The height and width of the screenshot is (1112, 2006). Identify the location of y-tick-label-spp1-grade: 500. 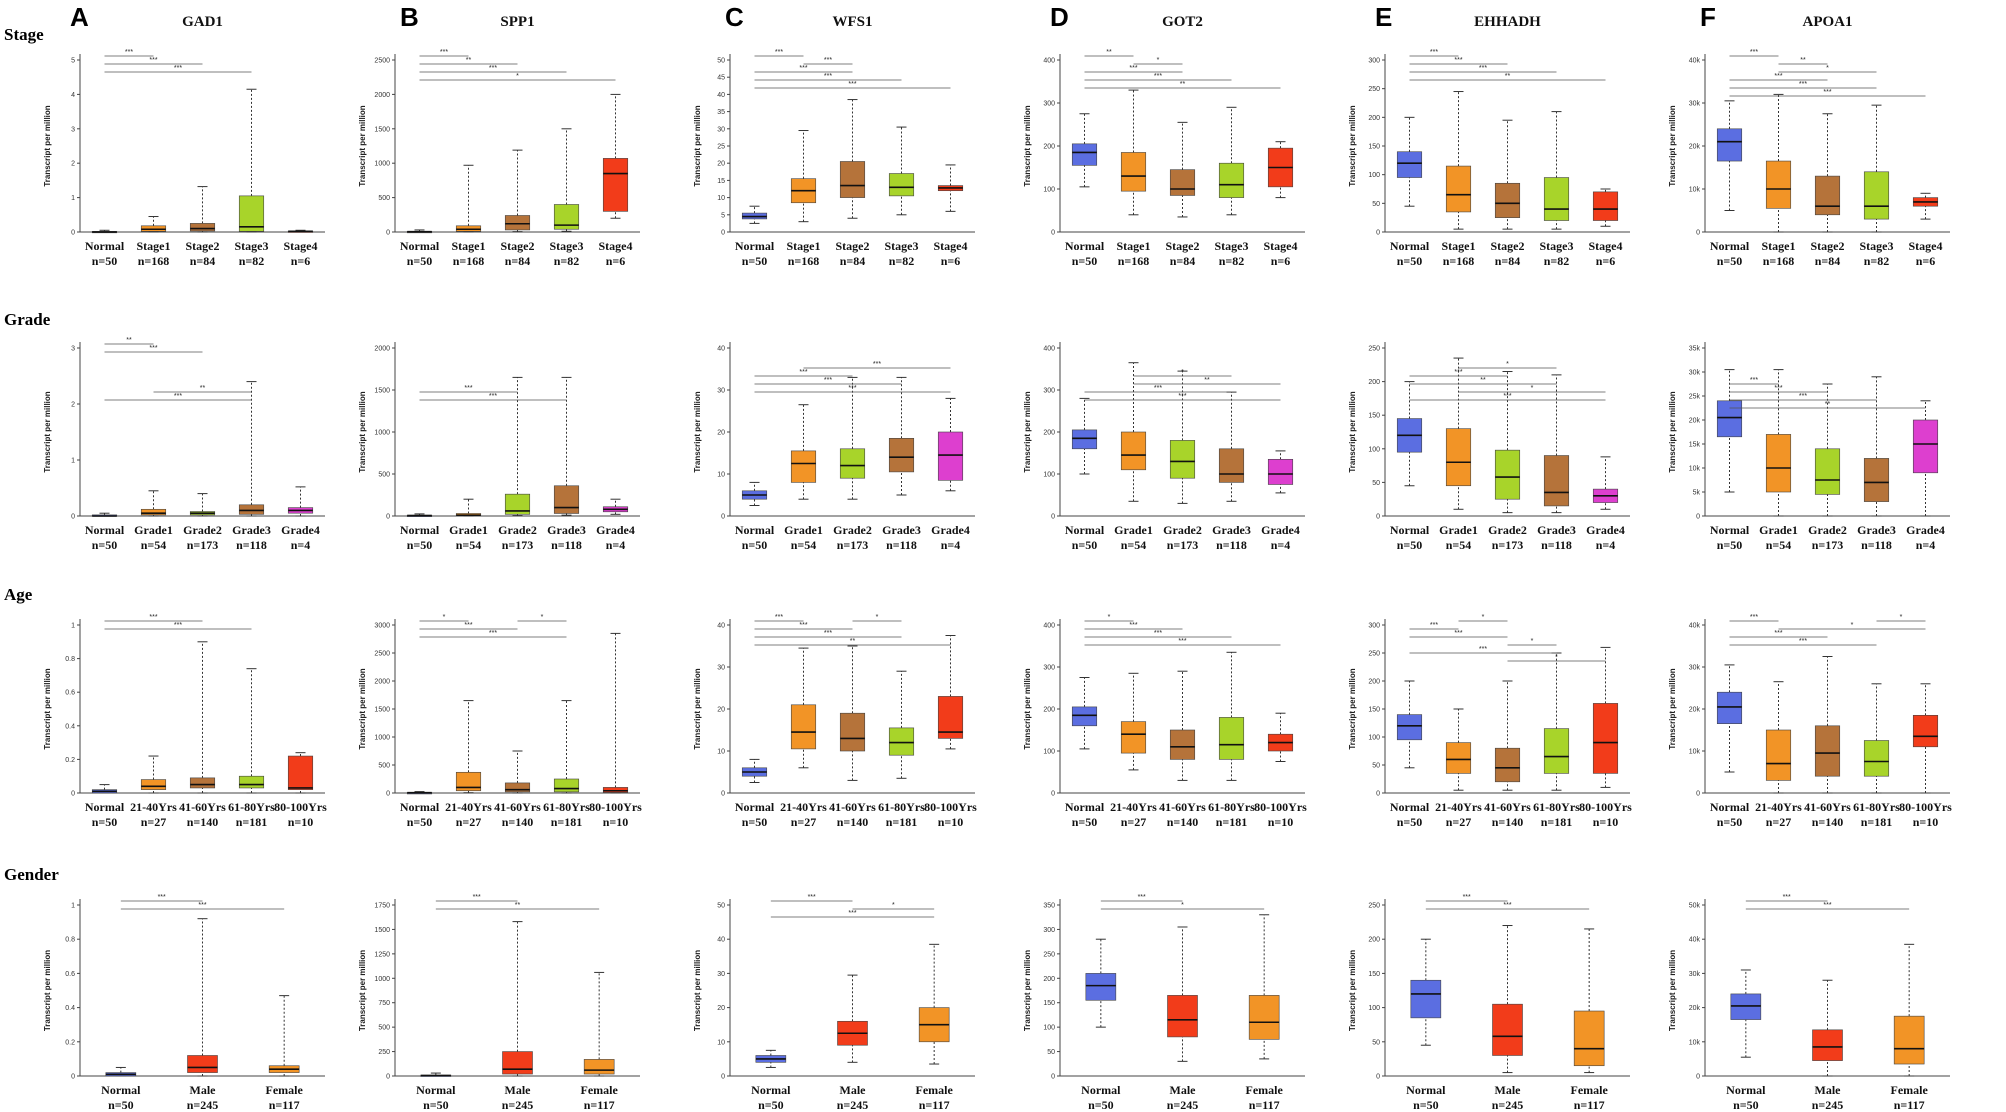
(384, 475).